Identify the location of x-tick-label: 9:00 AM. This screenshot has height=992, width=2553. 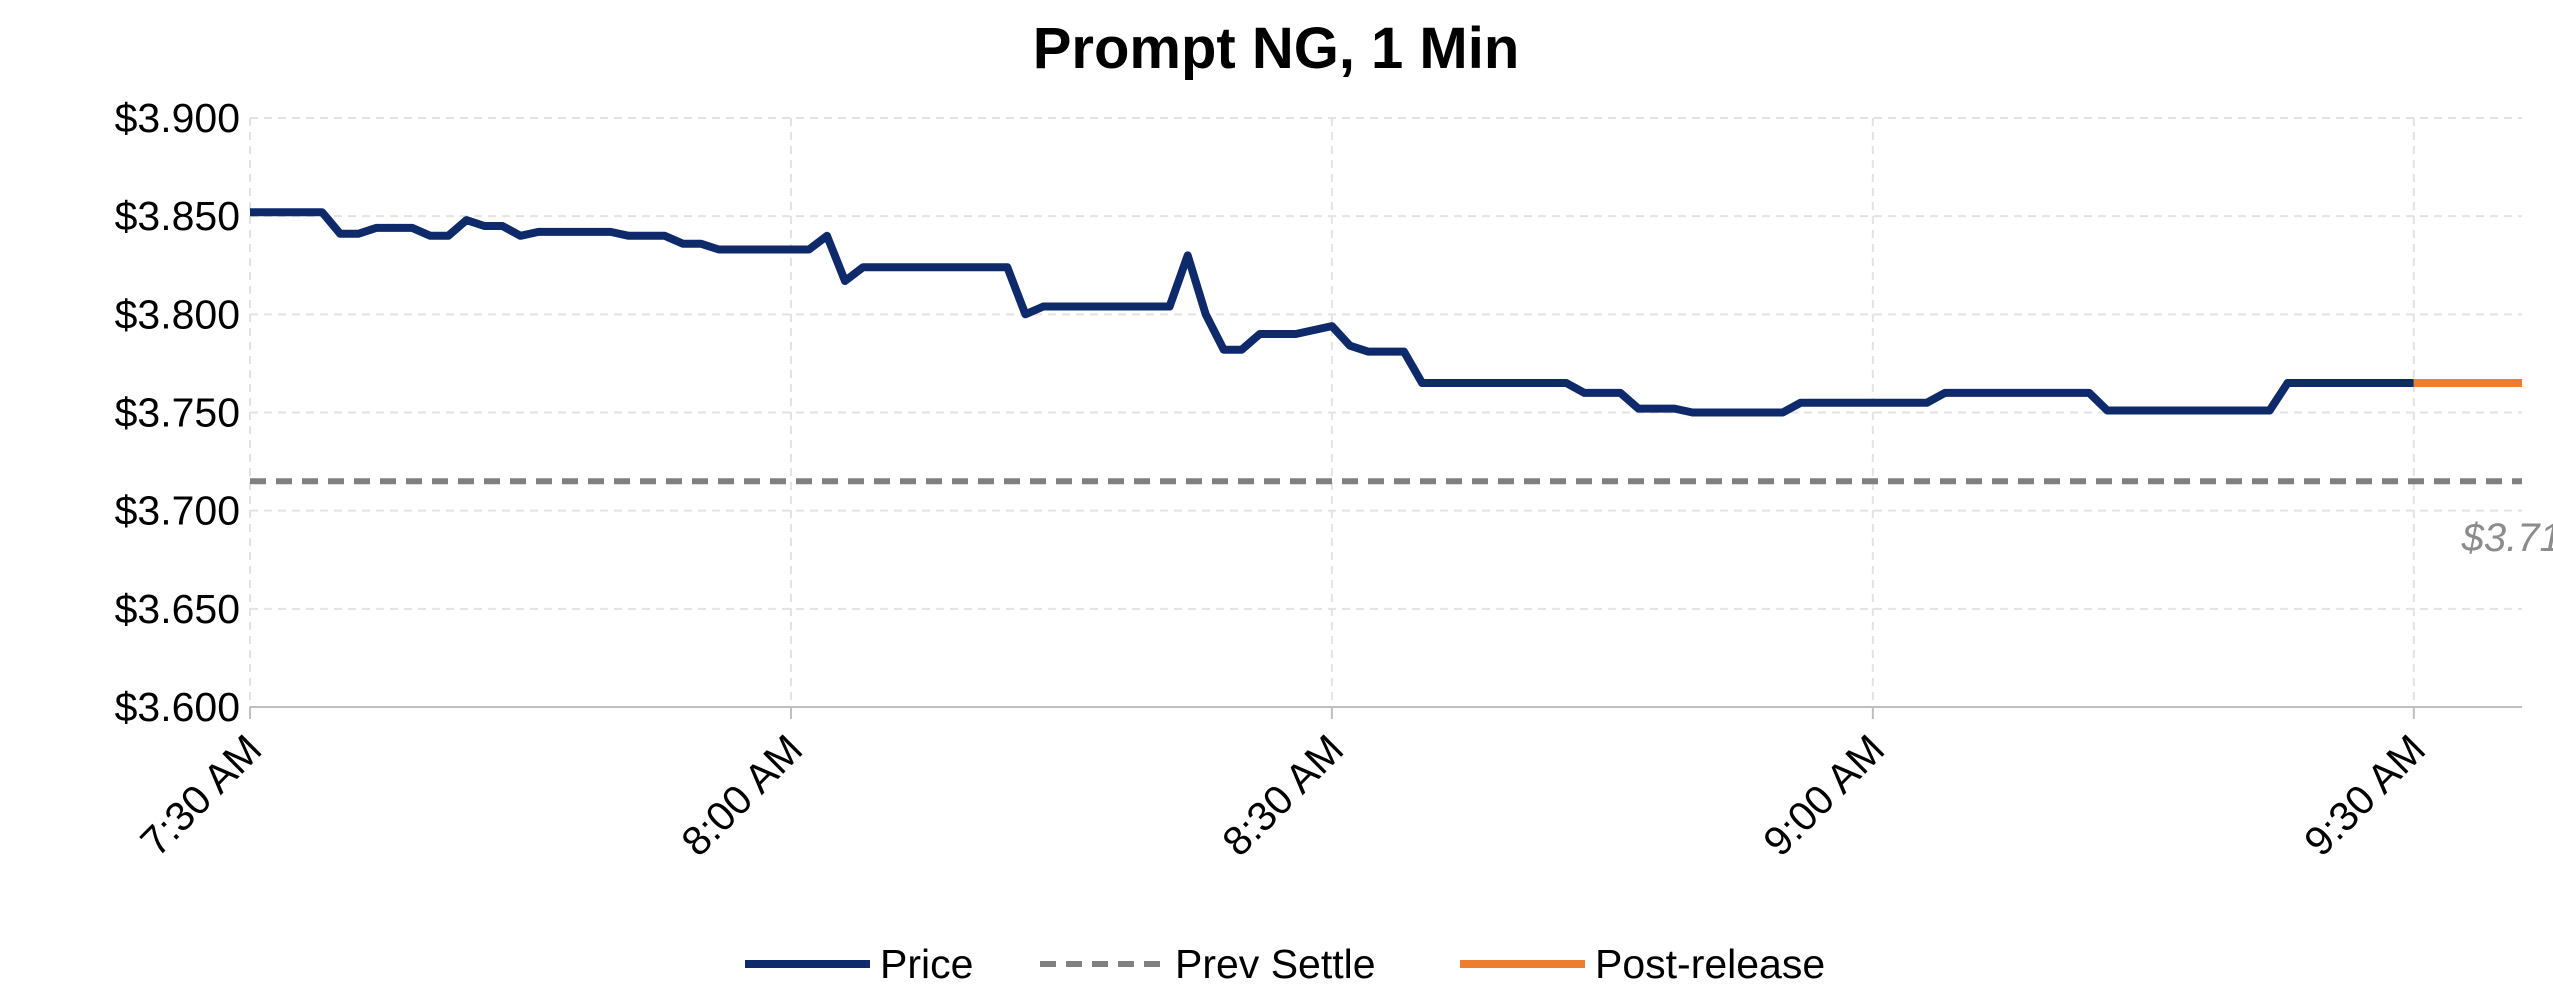
(1823, 795).